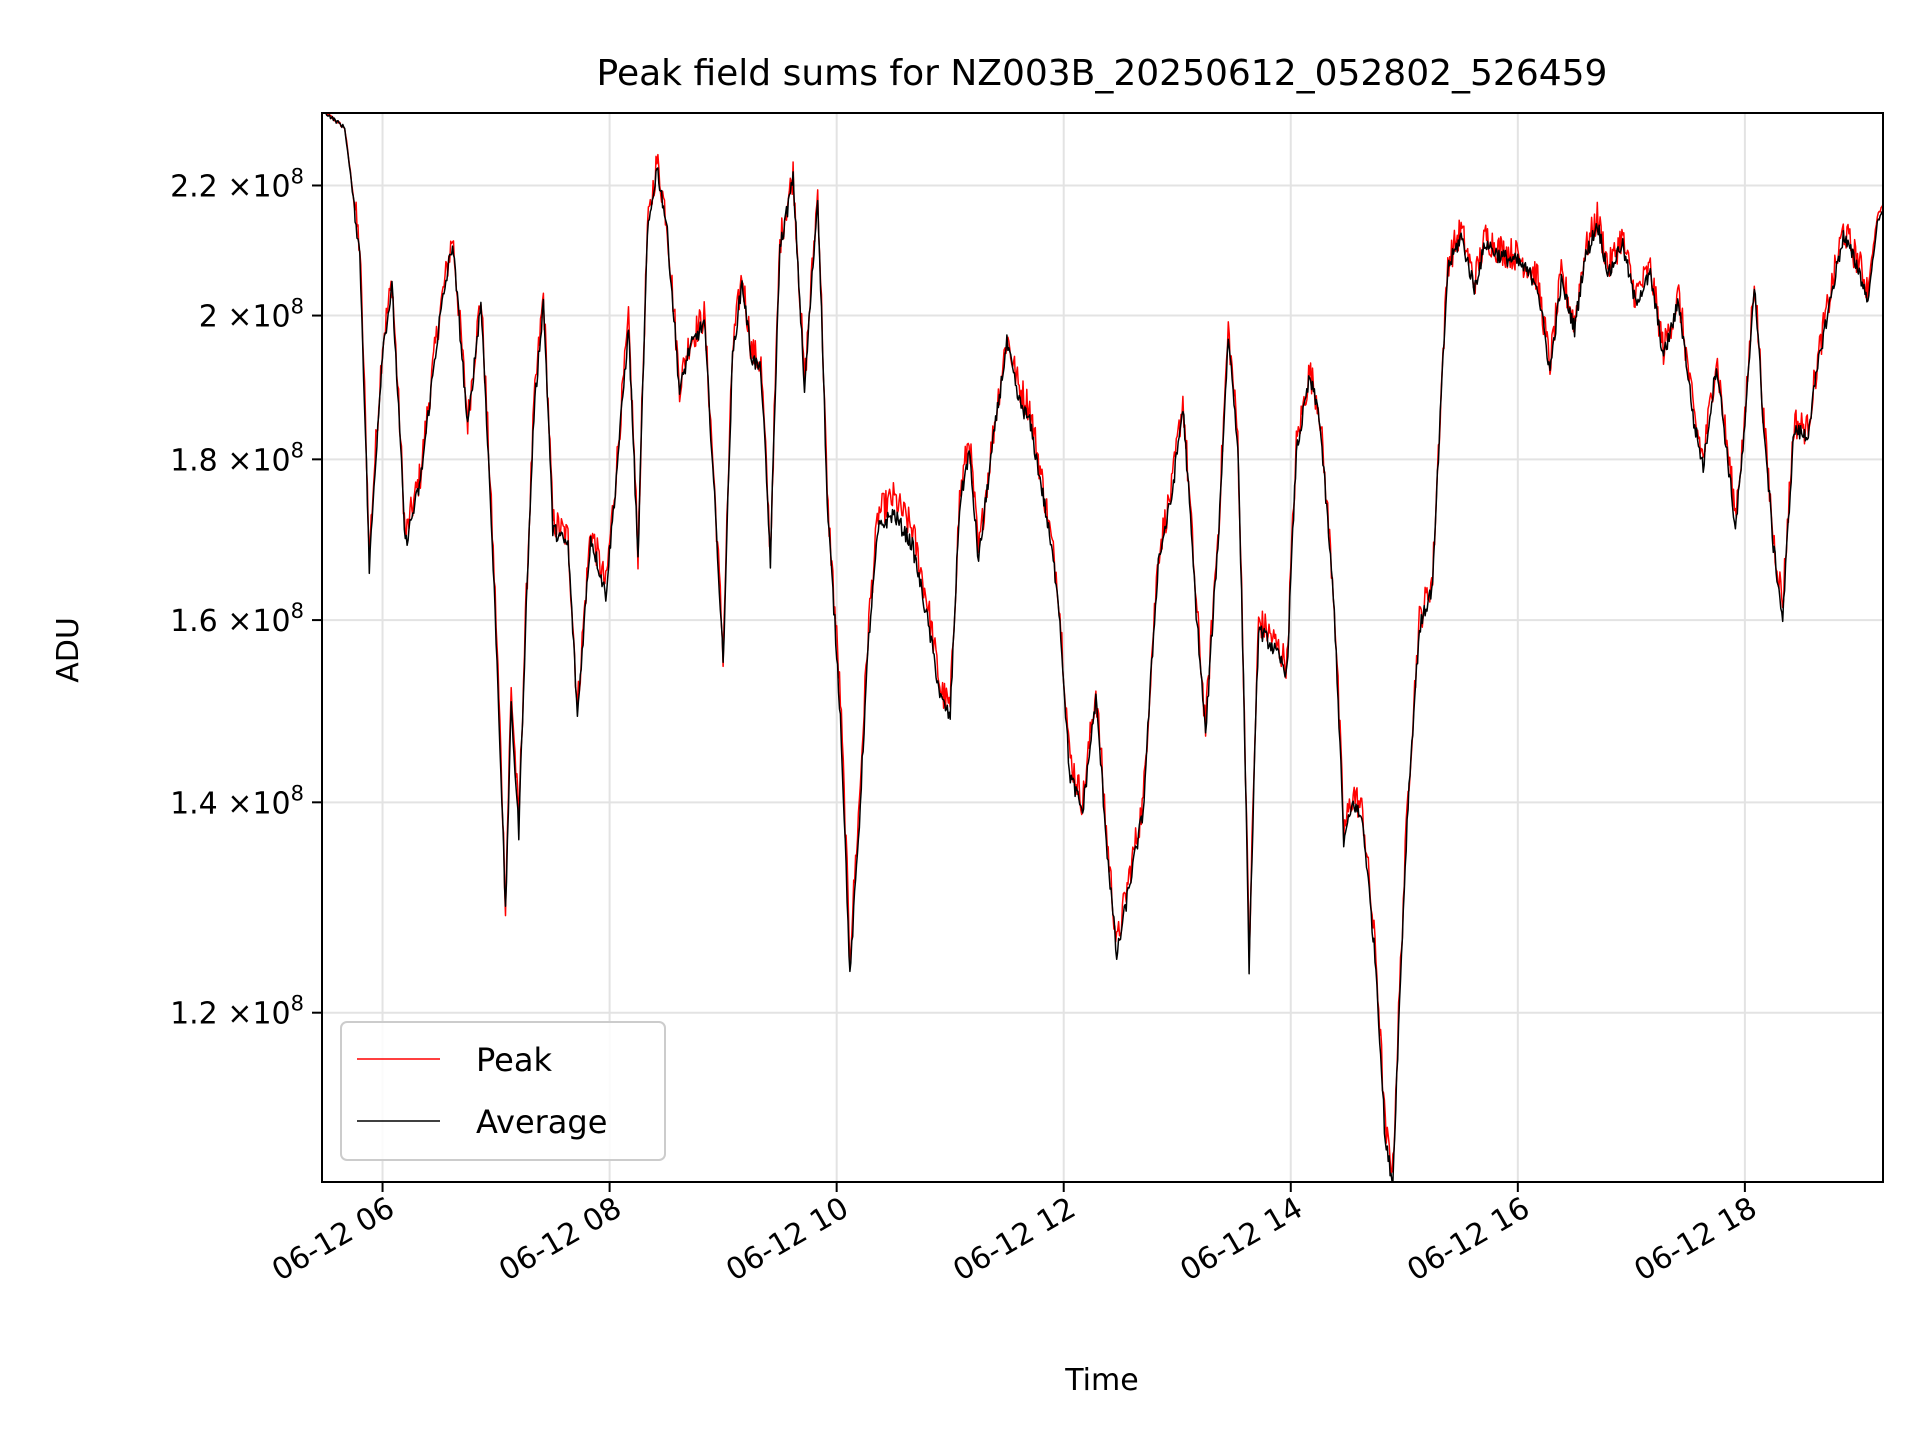 The image size is (1920, 1444). Describe the element at coordinates (1101, 1380) in the screenshot. I see `x-axis-label: Time` at that location.